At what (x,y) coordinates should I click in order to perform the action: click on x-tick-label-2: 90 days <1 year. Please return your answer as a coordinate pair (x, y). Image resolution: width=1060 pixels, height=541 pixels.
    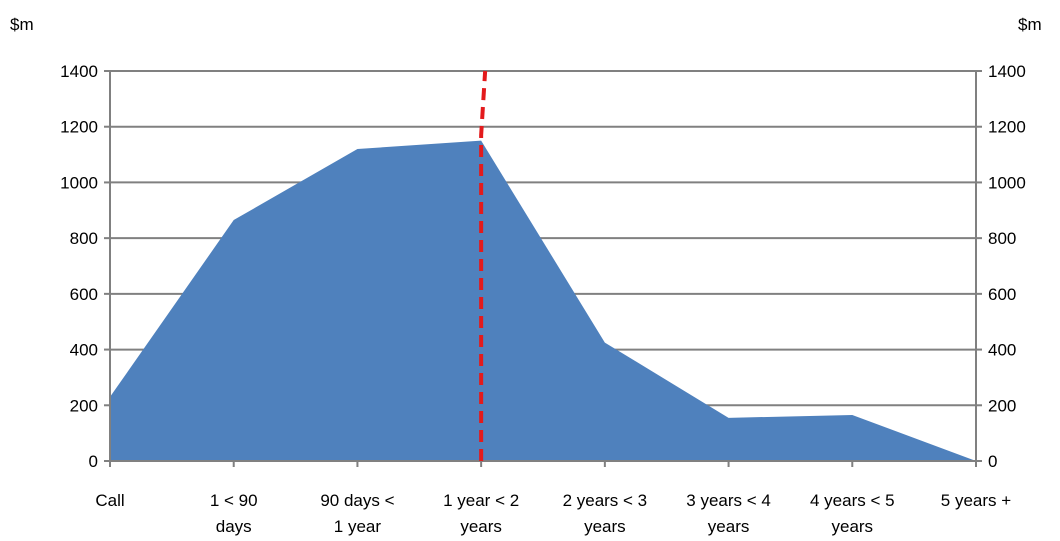
    Looking at the image, I should click on (357, 513).